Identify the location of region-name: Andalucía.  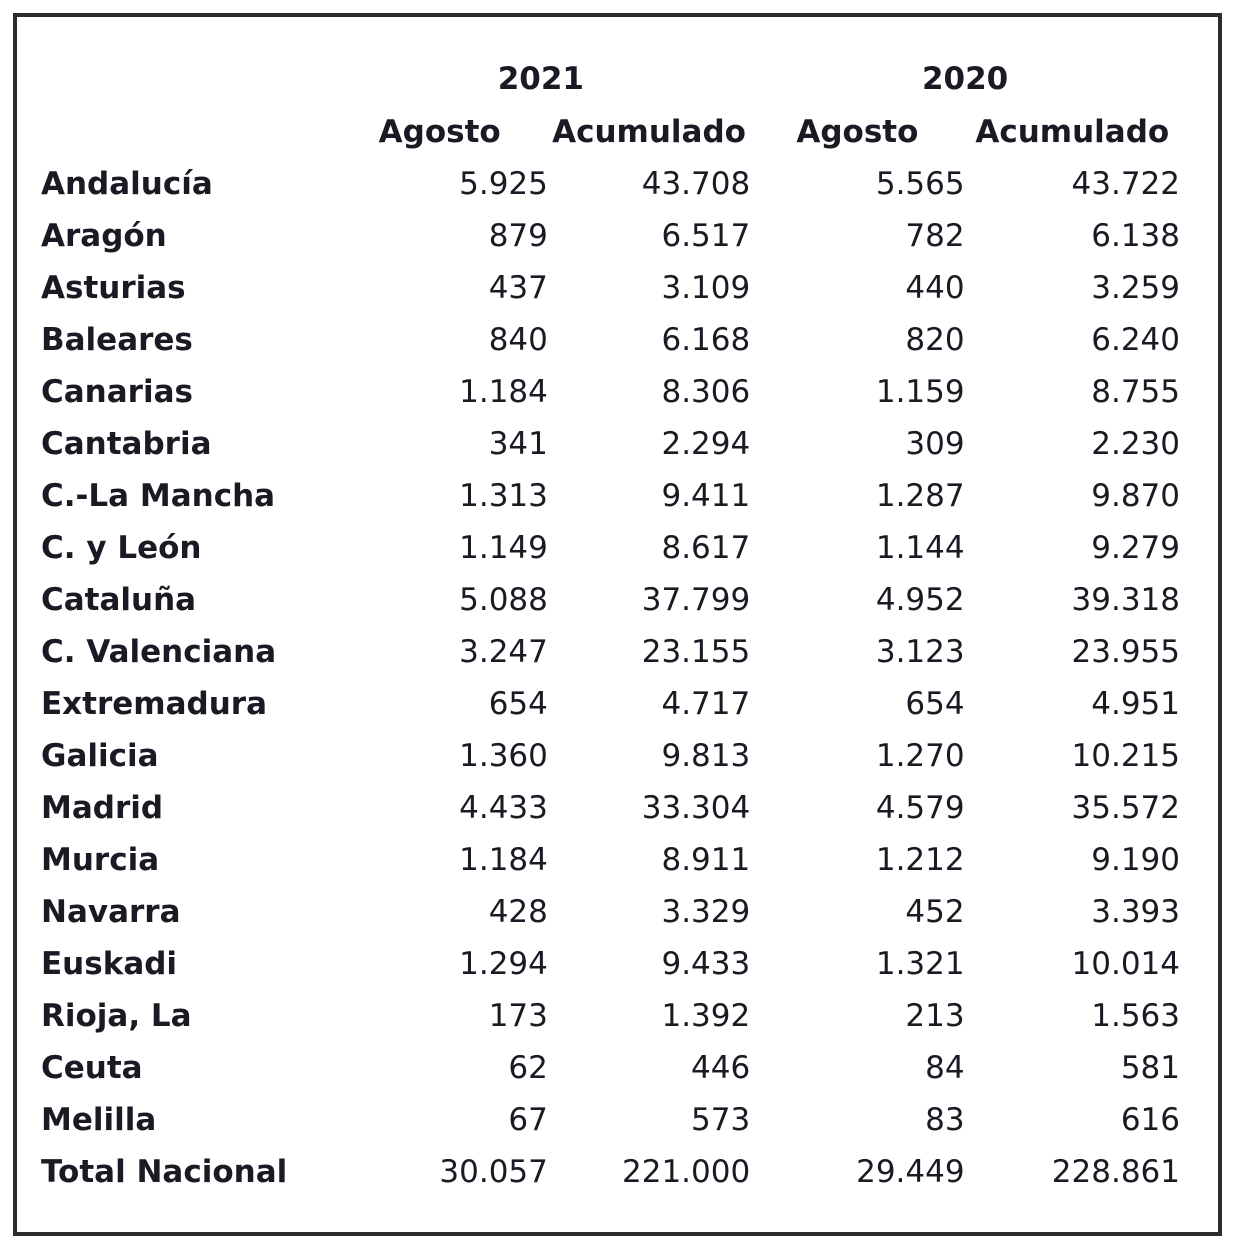
(127, 184).